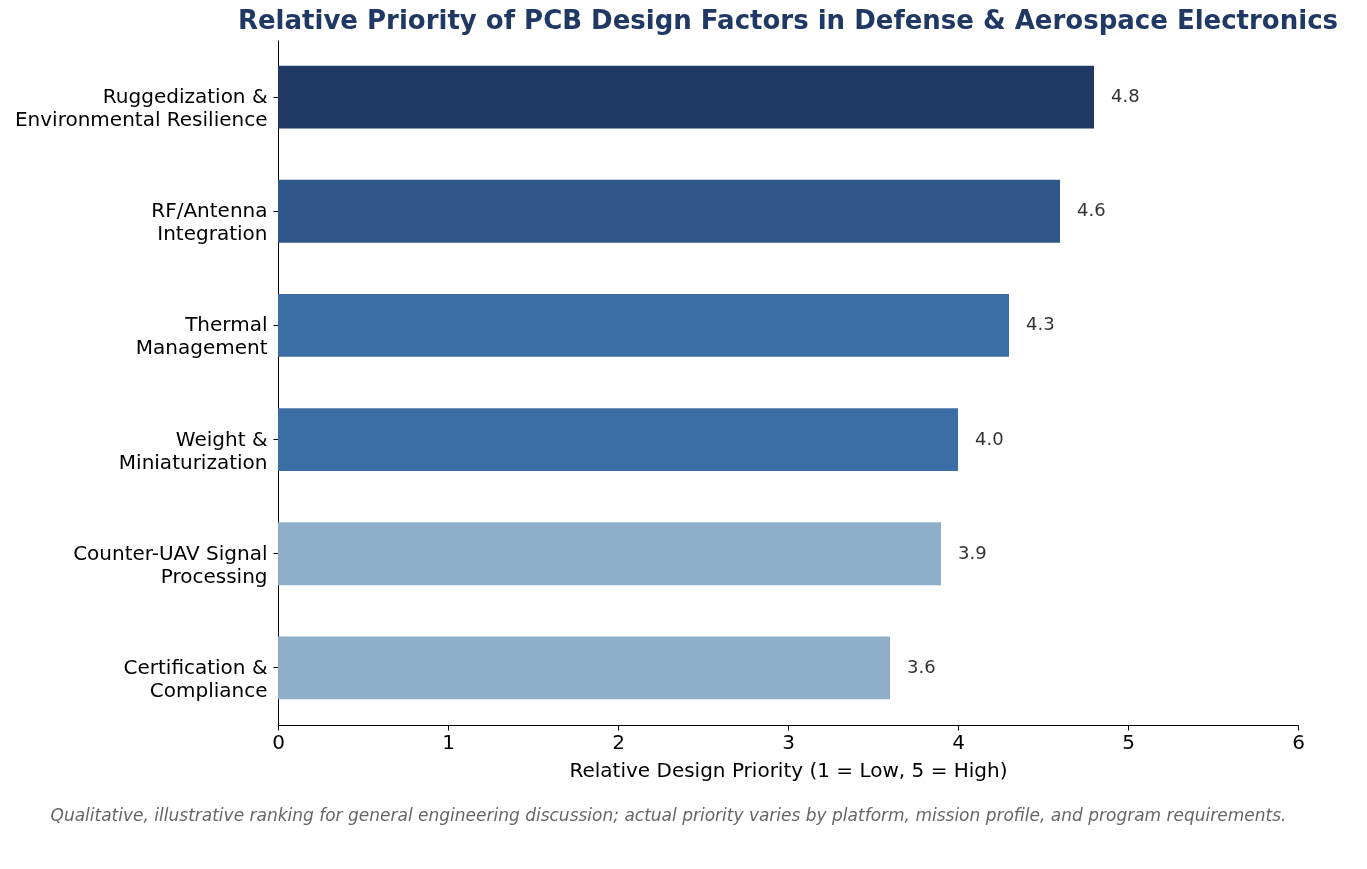 Image resolution: width=1367 pixels, height=869 pixels. I want to click on data-label: 4.6, so click(1091, 210).